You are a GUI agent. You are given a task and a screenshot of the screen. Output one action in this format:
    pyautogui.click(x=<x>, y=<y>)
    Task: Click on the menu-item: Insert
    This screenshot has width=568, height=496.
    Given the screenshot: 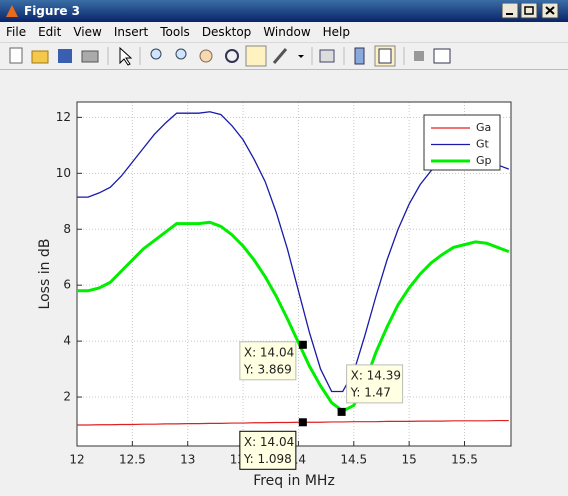 What is the action you would take?
    pyautogui.click(x=131, y=32)
    